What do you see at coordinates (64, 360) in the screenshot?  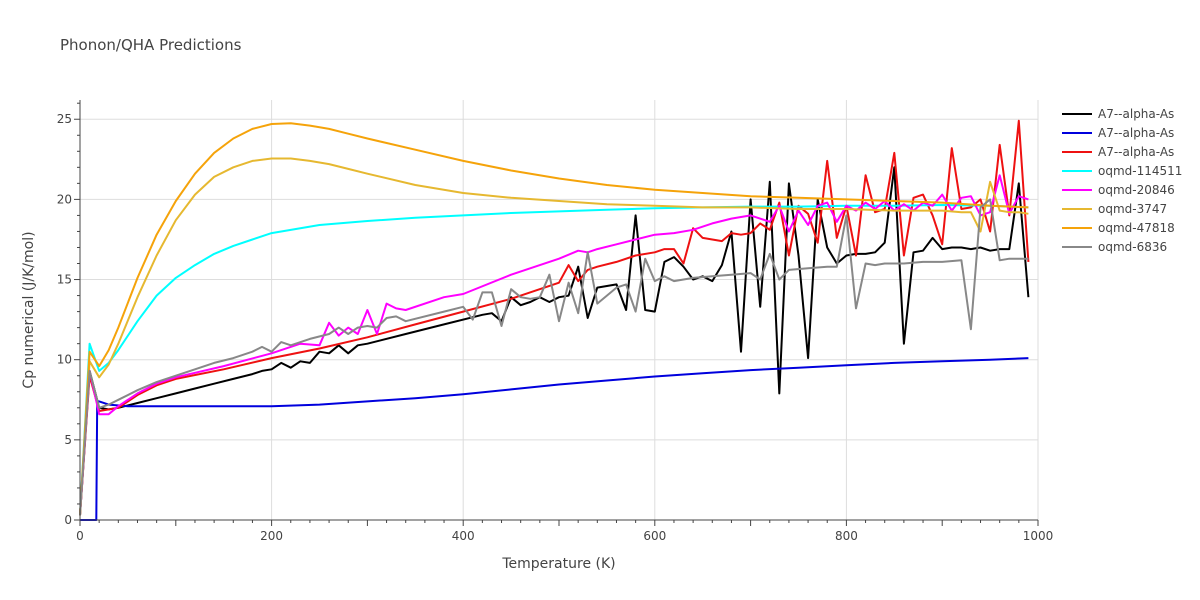 I see `y-tick-label: 10` at bounding box center [64, 360].